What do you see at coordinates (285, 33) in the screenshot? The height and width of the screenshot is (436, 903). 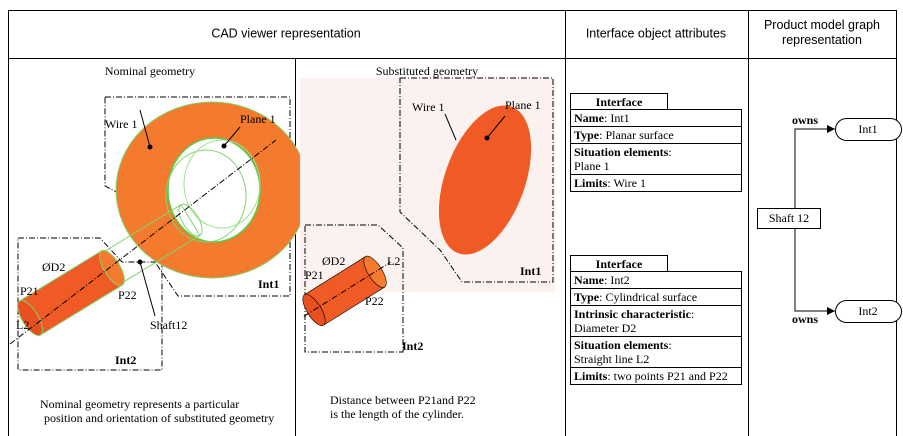 I see `header-title: CAD viewer representation` at bounding box center [285, 33].